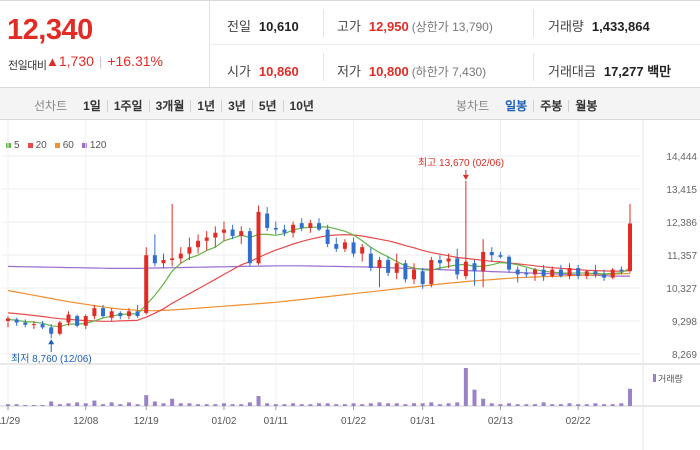 The image size is (700, 450). What do you see at coordinates (263, 70) in the screenshot?
I see `stat-open: 시가 10,860` at bounding box center [263, 70].